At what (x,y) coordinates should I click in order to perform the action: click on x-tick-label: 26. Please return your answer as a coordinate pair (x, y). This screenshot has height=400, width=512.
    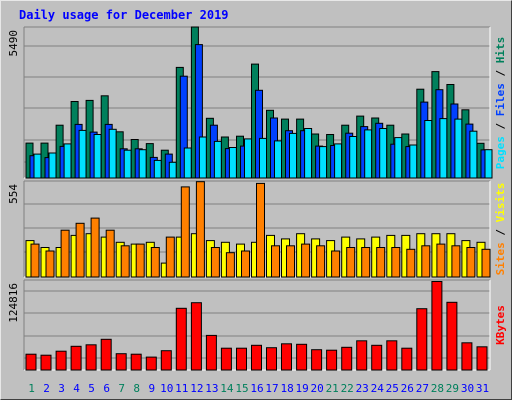
    Looking at the image, I should click on (407, 388).